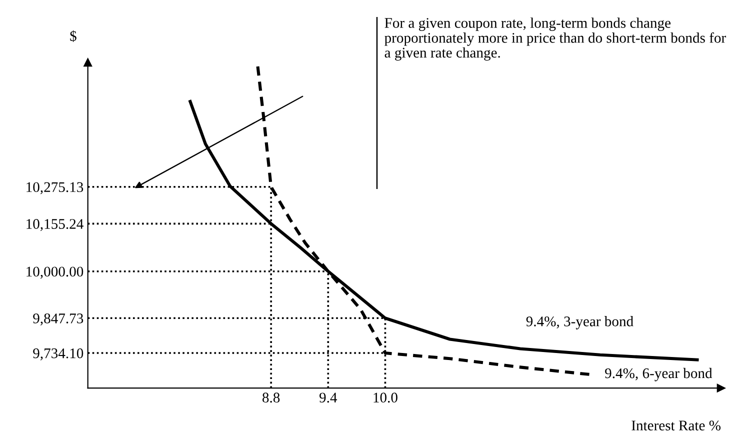 Image resolution: width=732 pixels, height=440 pixels. Describe the element at coordinates (55, 188) in the screenshot. I see `y-tick-label: 10,275.13` at that location.